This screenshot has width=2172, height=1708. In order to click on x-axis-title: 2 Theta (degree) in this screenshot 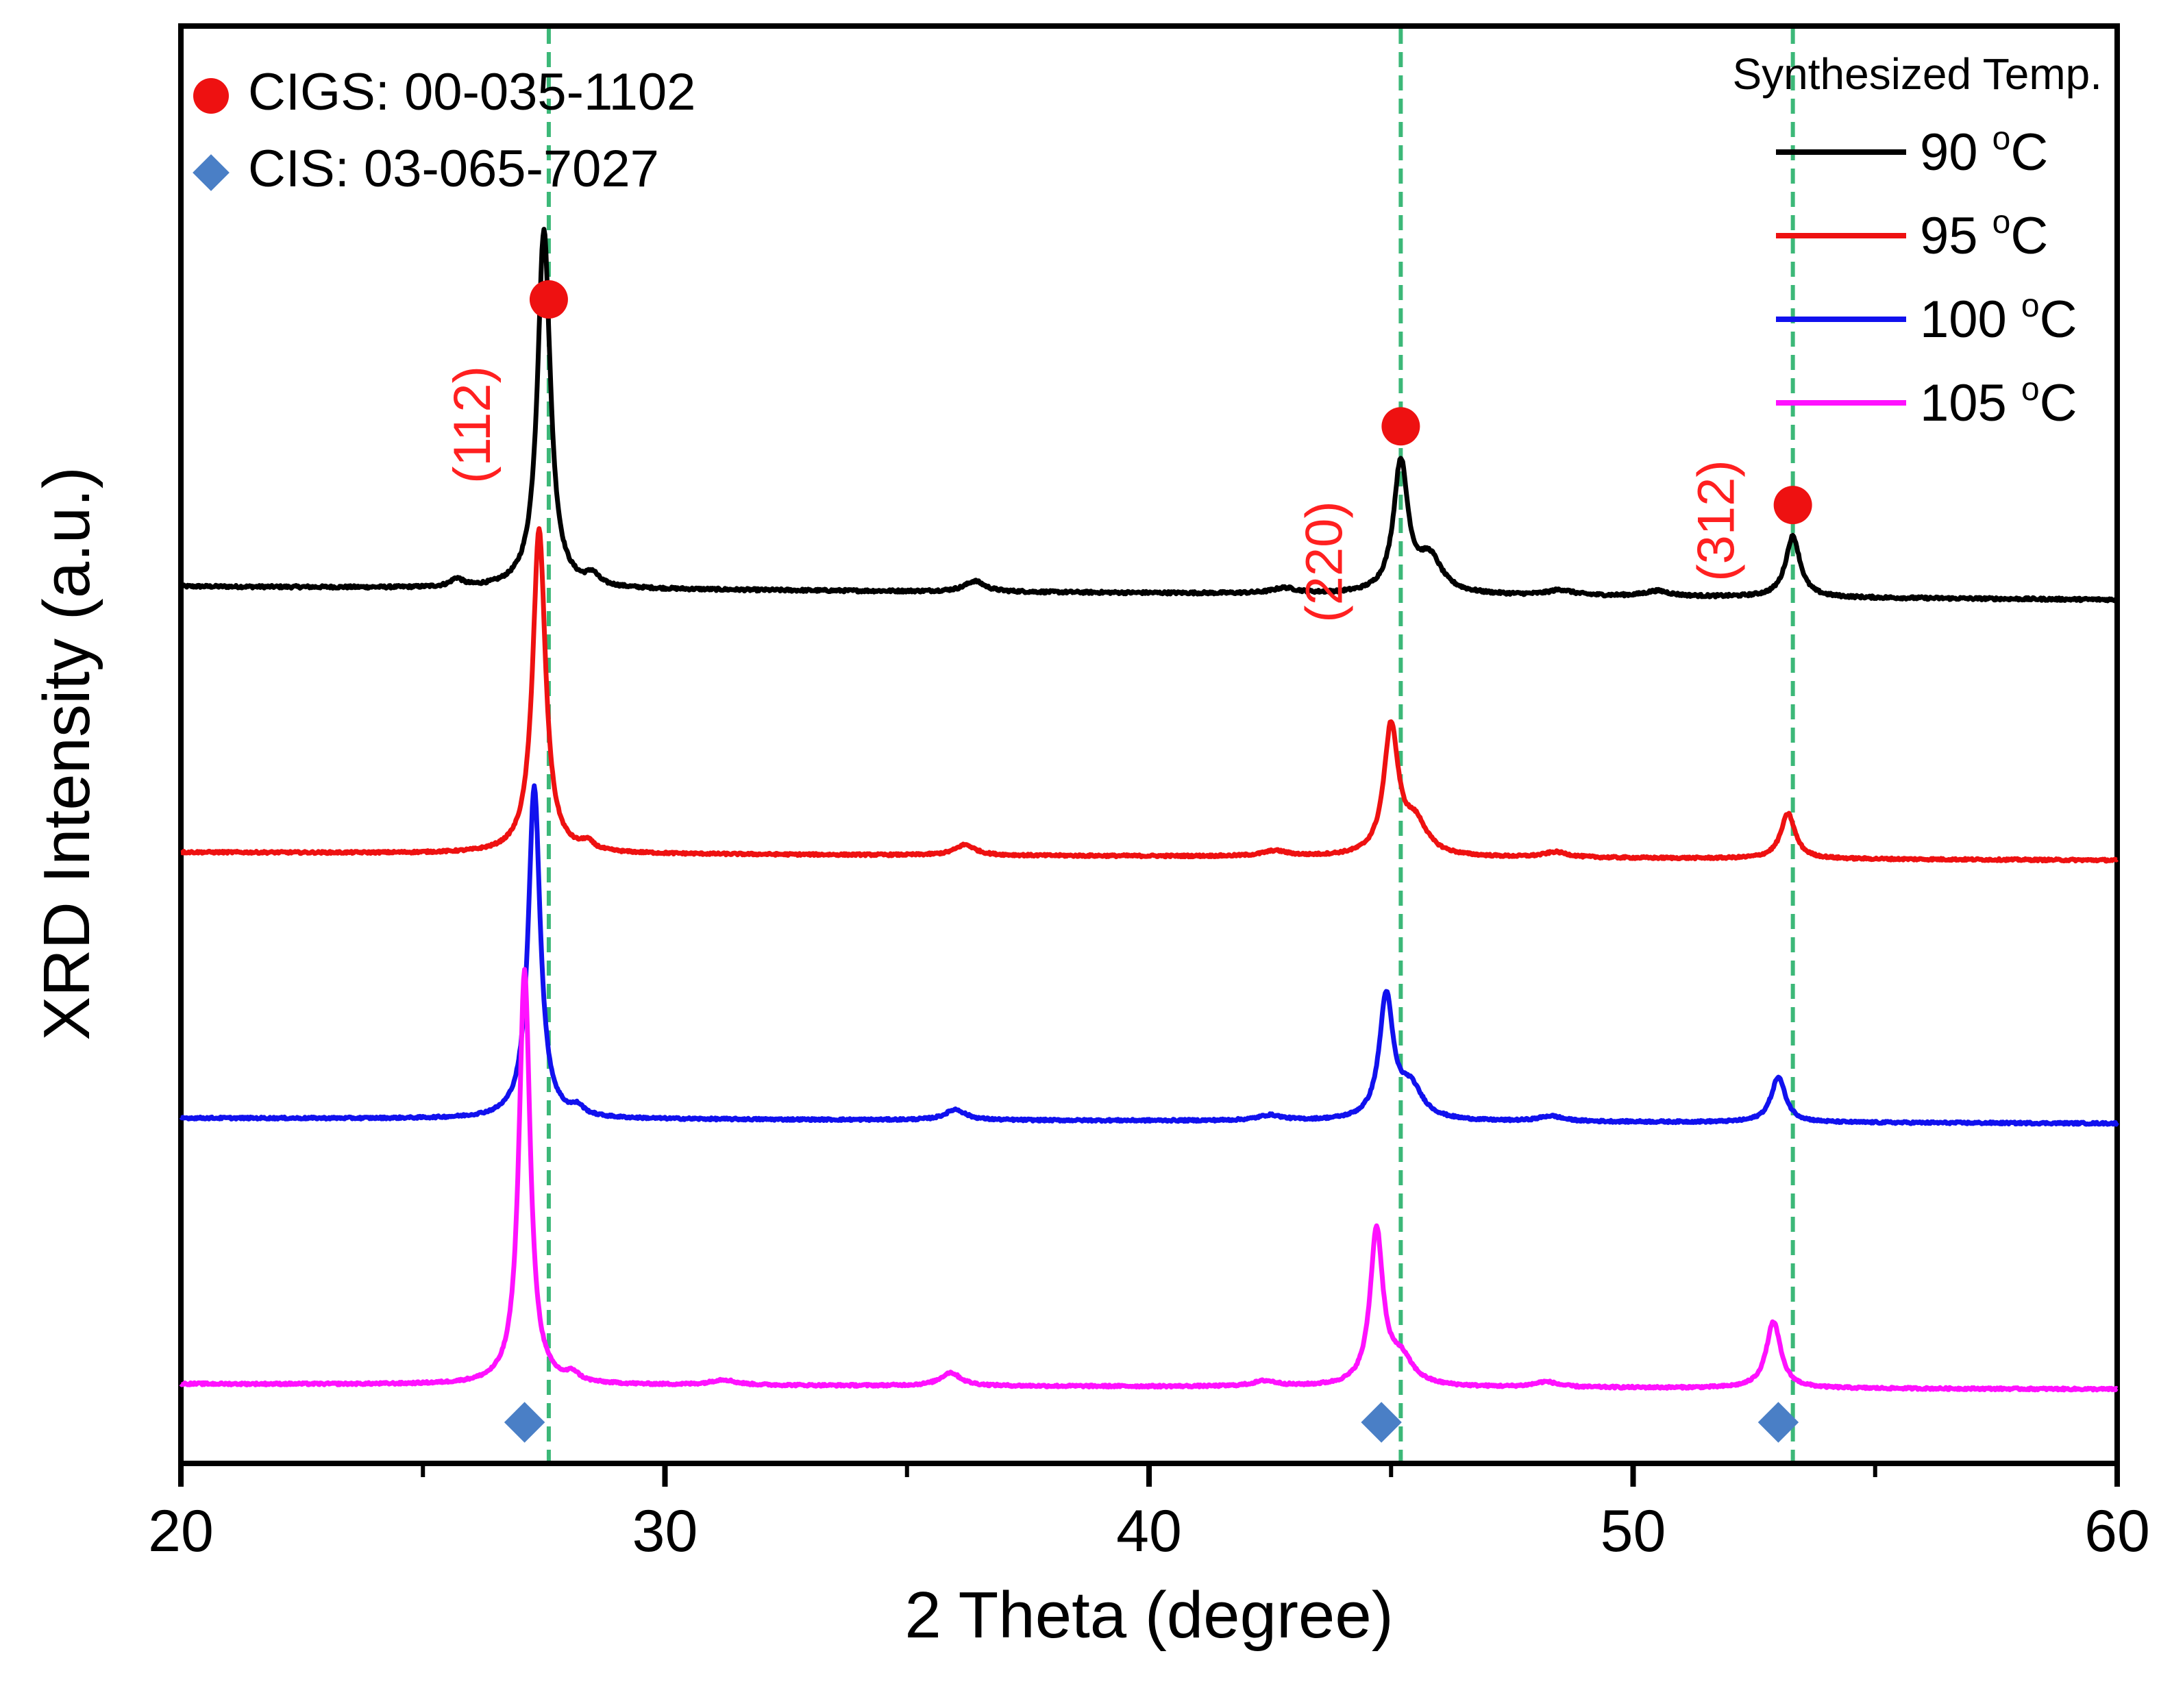, I will do `click(1148, 1615)`.